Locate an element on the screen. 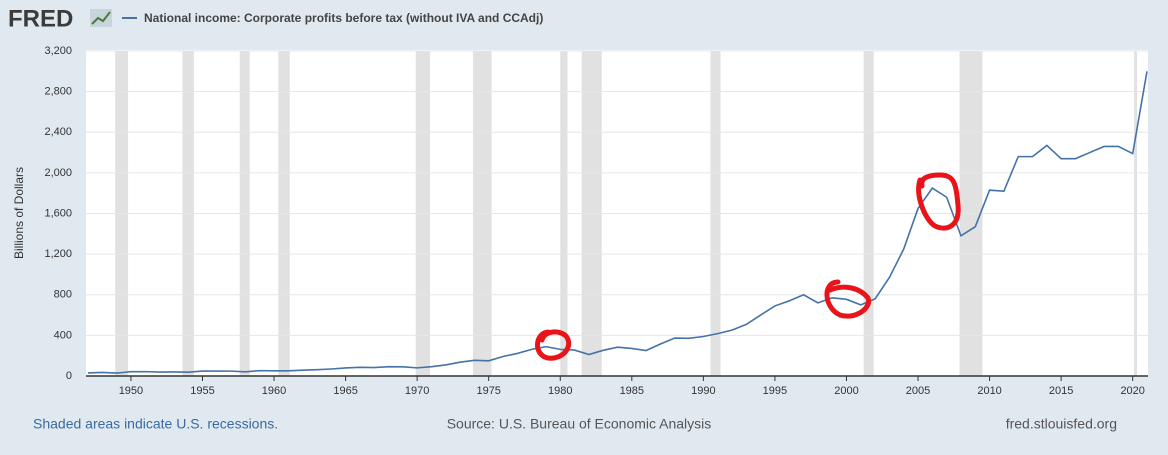  x-tick-label: 1960 is located at coordinates (274, 391).